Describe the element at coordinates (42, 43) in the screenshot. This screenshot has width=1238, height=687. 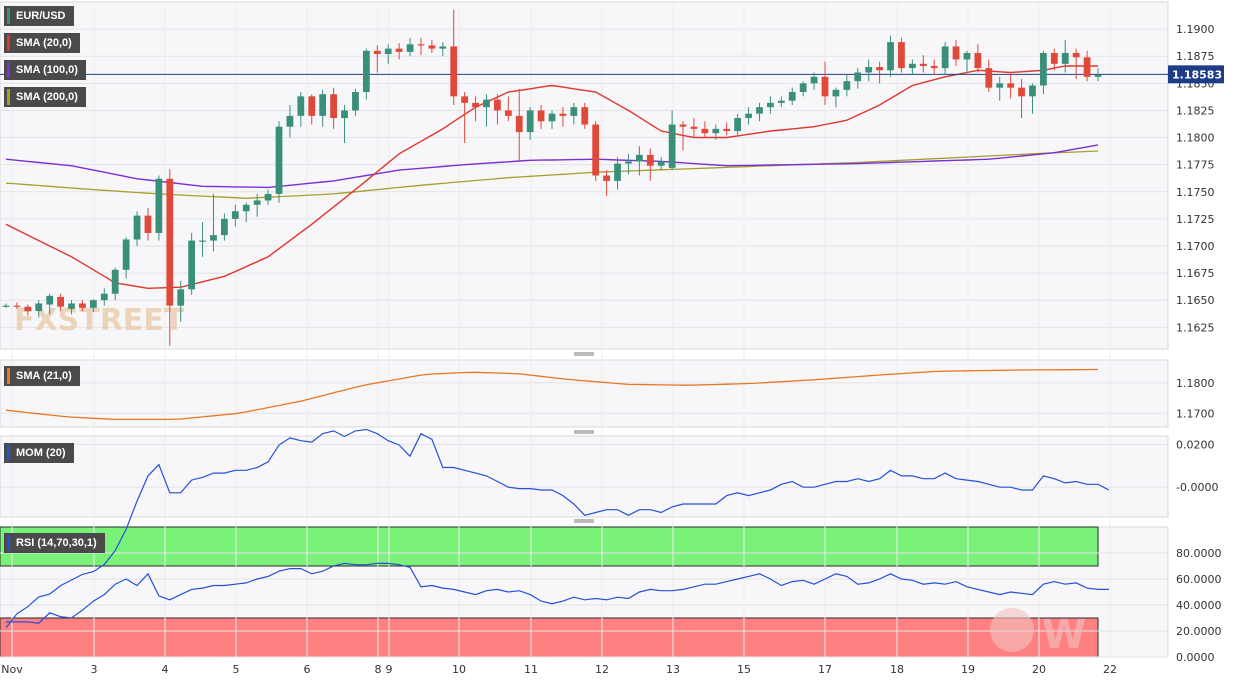
I see `legend-sma20: SMA (20,0)` at that location.